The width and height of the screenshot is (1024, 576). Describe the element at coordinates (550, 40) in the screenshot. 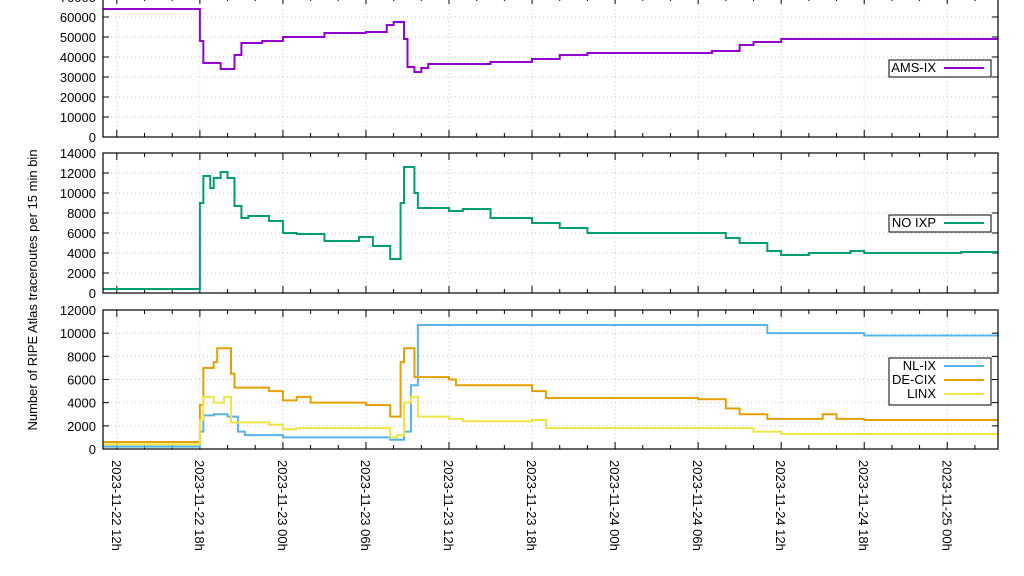

I see `series-line-ams-ix` at that location.